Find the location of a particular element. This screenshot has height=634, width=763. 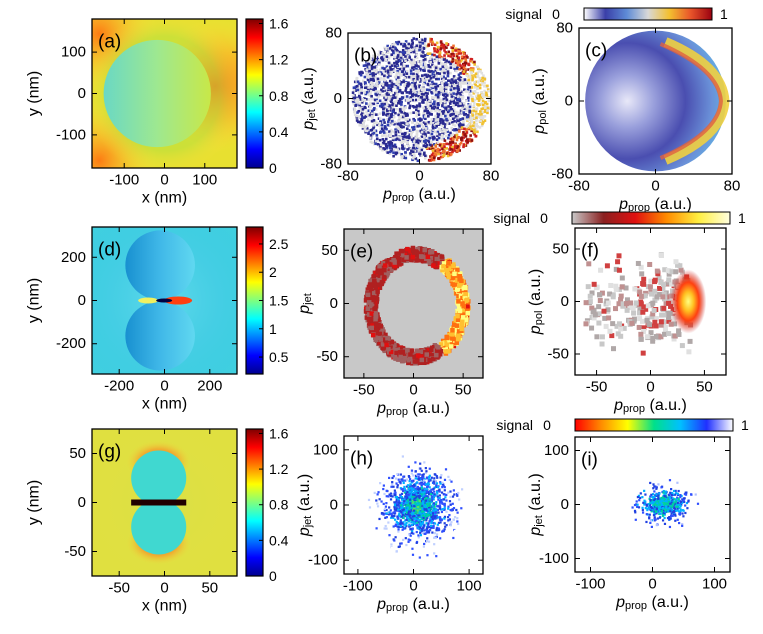

gap is located at coordinates (164, 300).